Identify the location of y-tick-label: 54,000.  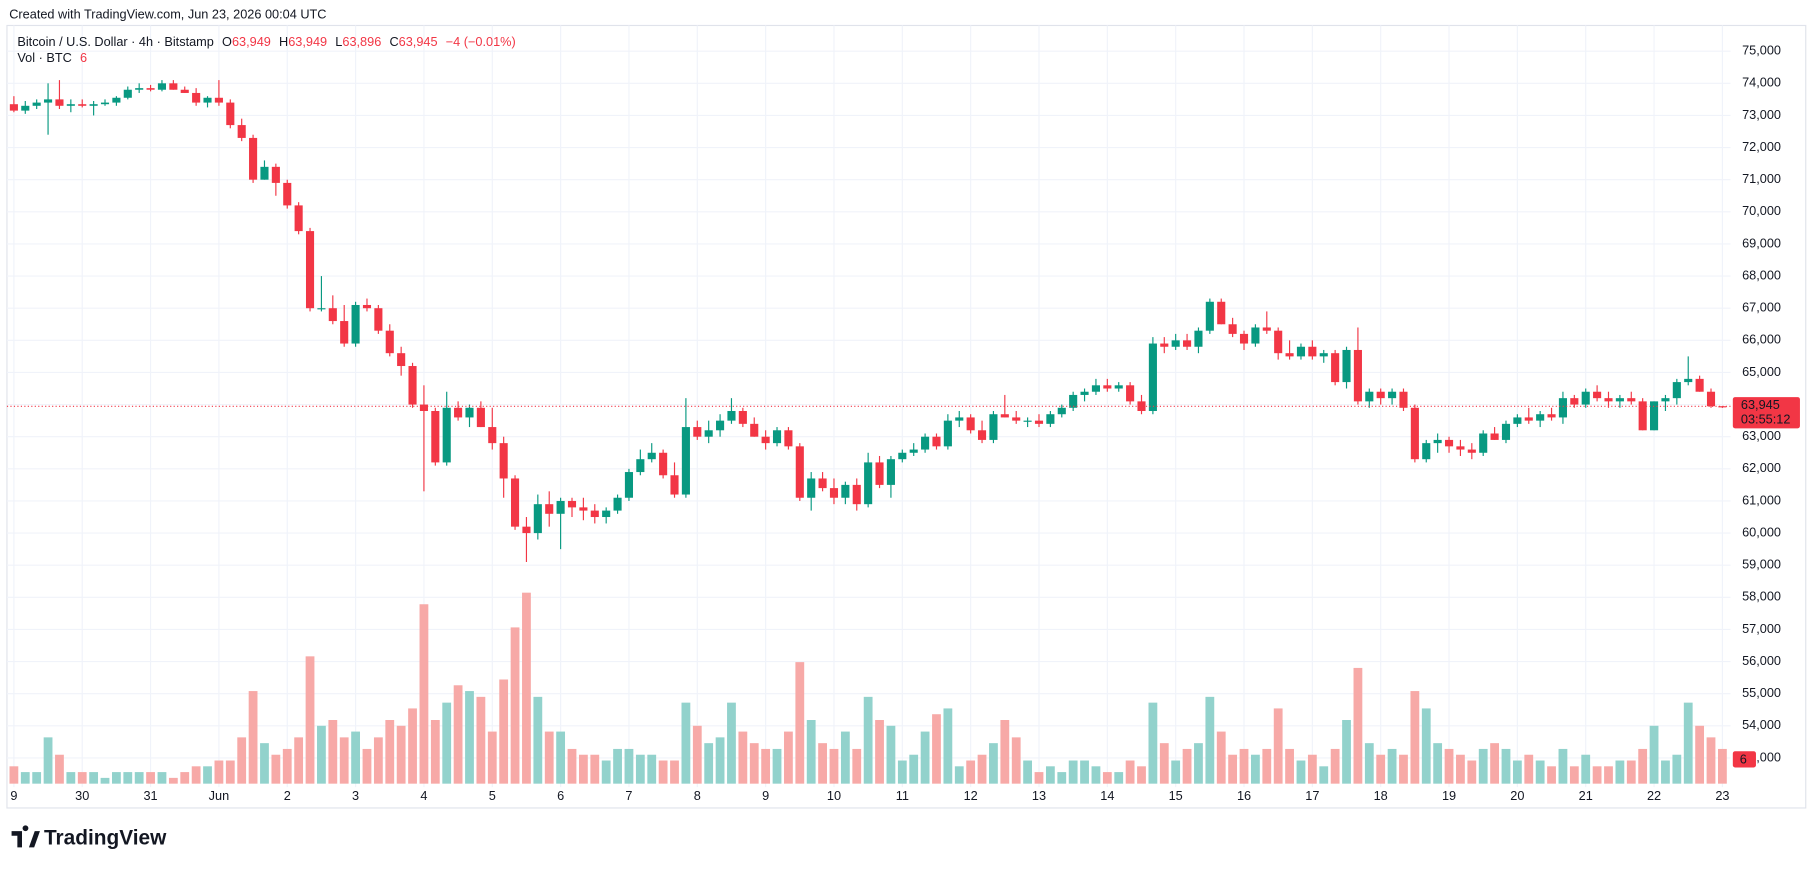
(1761, 724).